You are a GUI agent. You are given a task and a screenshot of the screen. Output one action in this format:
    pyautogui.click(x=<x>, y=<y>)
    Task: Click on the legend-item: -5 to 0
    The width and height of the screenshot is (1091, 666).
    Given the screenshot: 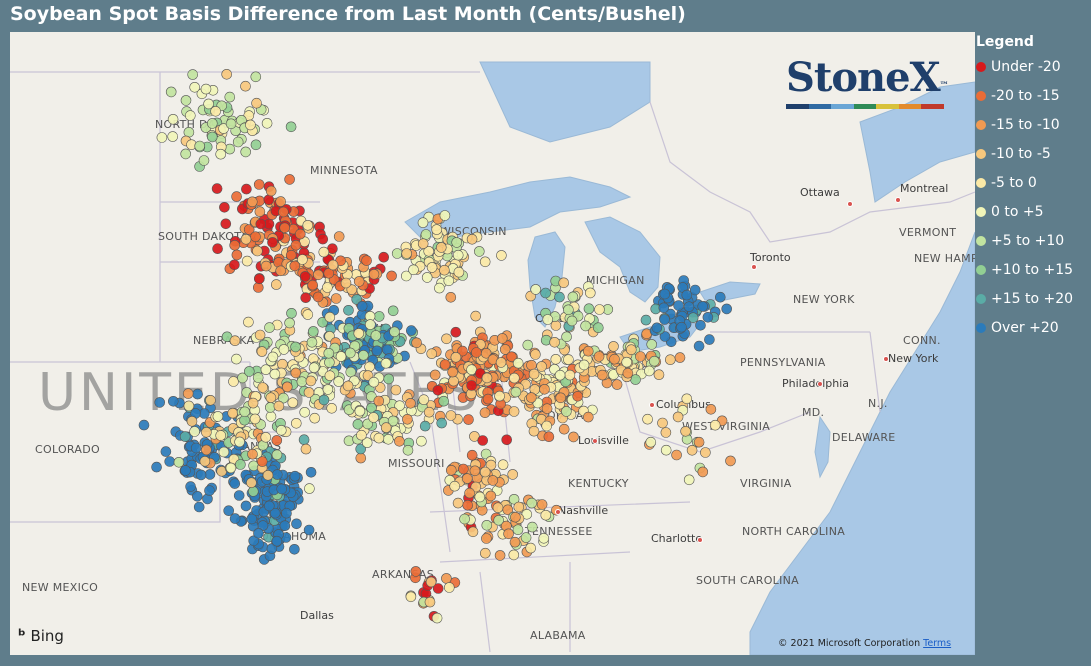 What is the action you would take?
    pyautogui.click(x=1033, y=182)
    